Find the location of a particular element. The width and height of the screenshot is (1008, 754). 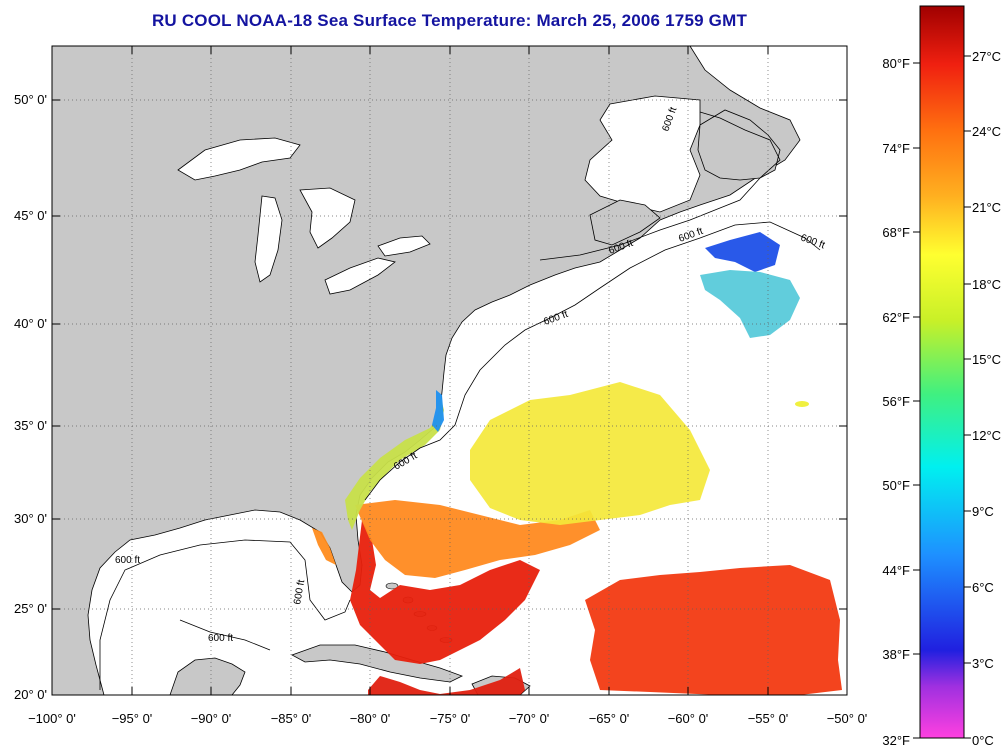

colorbar-label-fahrenheit: 62°F is located at coordinates (896, 317).